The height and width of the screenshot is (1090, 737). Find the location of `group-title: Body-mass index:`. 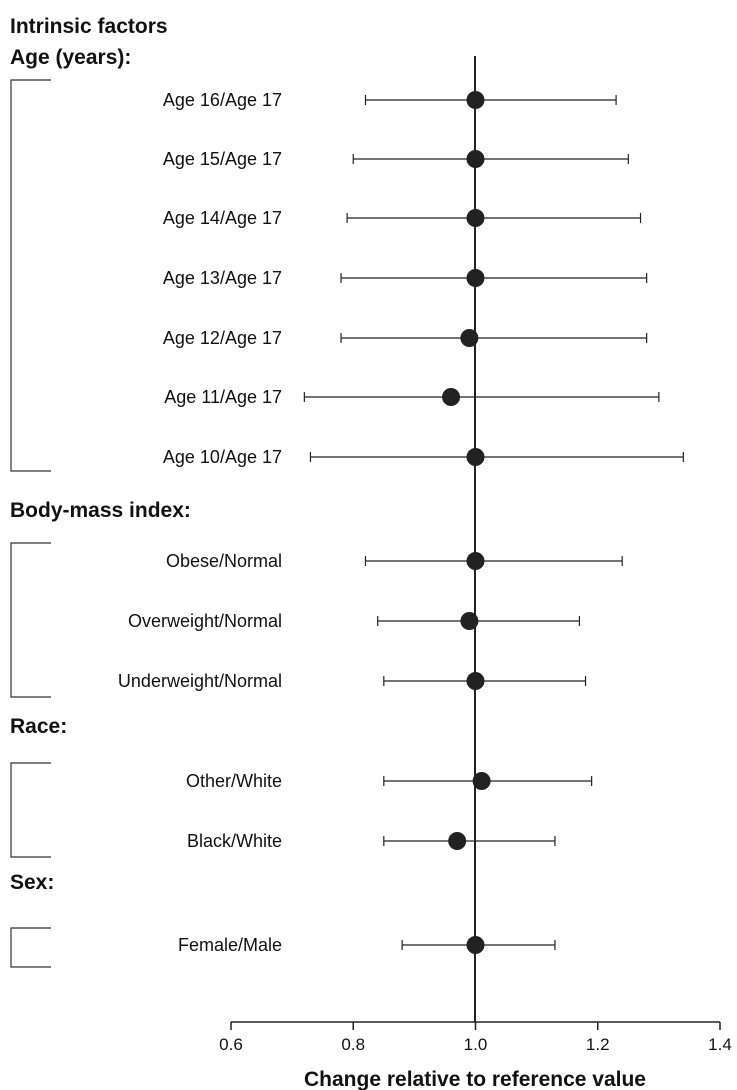

group-title: Body-mass index: is located at coordinates (100, 510).